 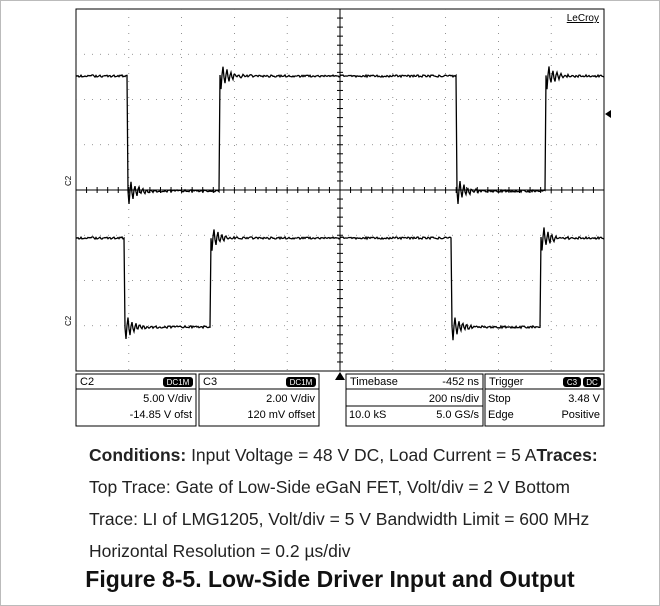 I want to click on panel-title: C3, so click(x=210, y=382).